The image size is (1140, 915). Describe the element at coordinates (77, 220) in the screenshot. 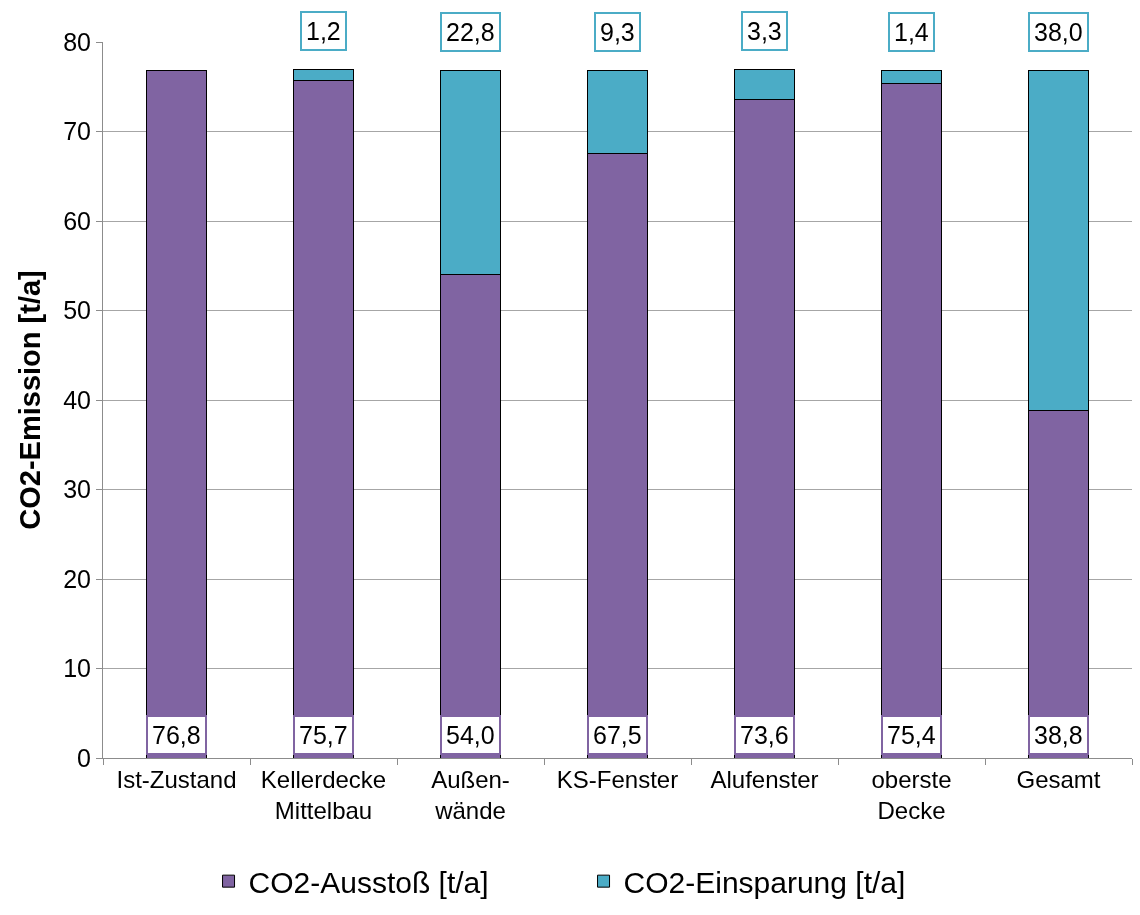

I see `y-tick-label: 60` at that location.